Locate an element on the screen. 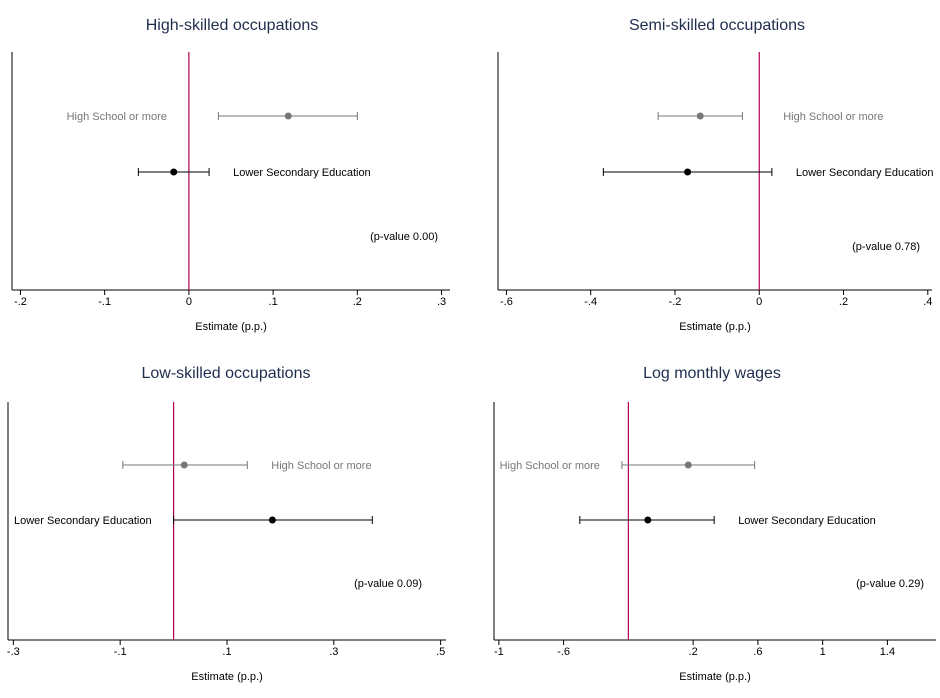 The height and width of the screenshot is (698, 940). chart-title: Log monthly wages is located at coordinates (712, 373).